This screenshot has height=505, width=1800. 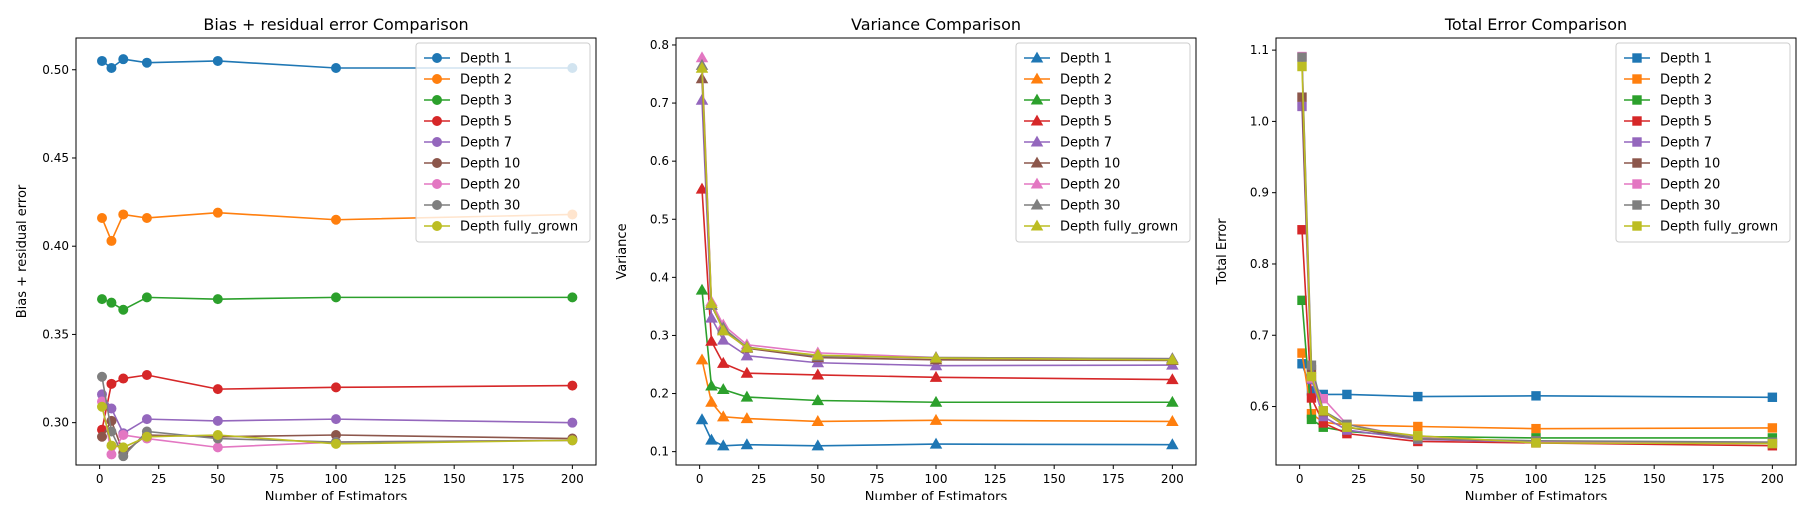 What do you see at coordinates (936, 495) in the screenshot?
I see `x-axis-label: Number of Estimators` at bounding box center [936, 495].